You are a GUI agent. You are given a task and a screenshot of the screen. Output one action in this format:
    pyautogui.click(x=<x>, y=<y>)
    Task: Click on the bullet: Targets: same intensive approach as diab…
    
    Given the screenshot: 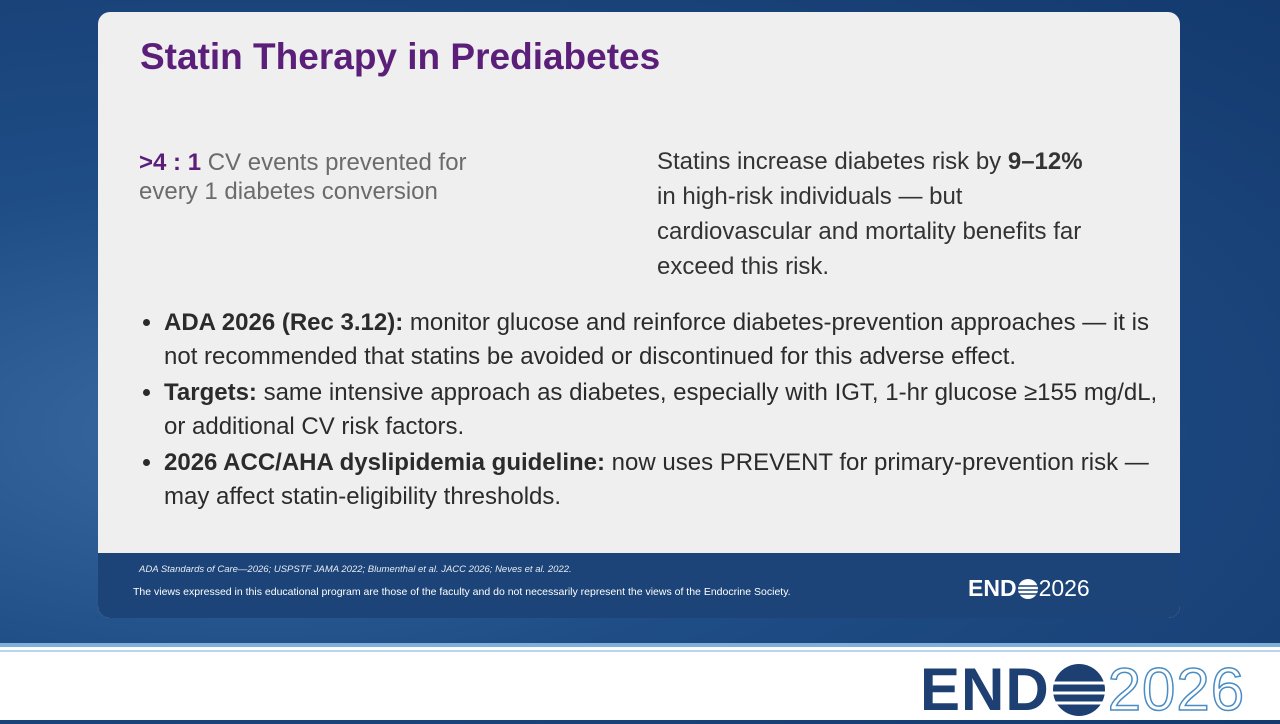 What is the action you would take?
    pyautogui.click(x=664, y=410)
    